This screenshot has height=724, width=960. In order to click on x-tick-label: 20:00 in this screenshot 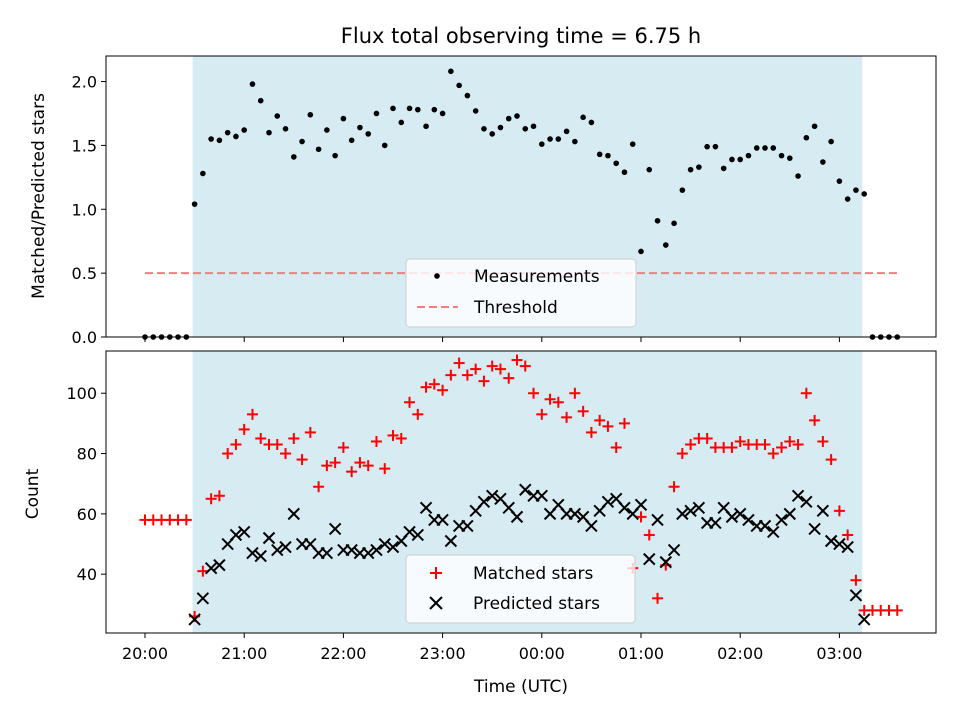, I will do `click(145, 653)`.